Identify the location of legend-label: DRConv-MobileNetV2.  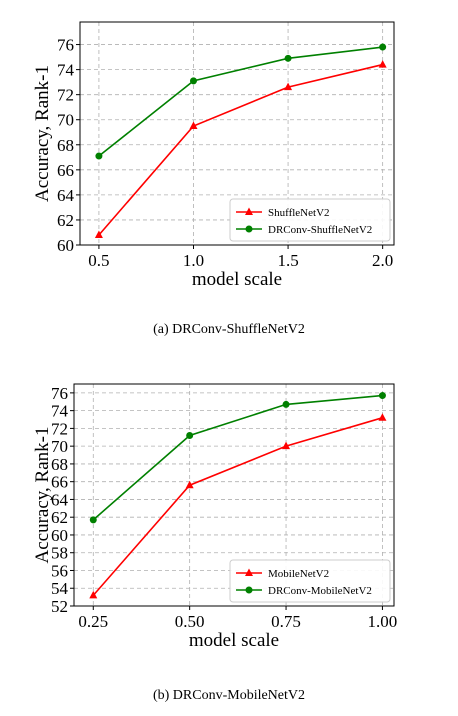
(320, 591).